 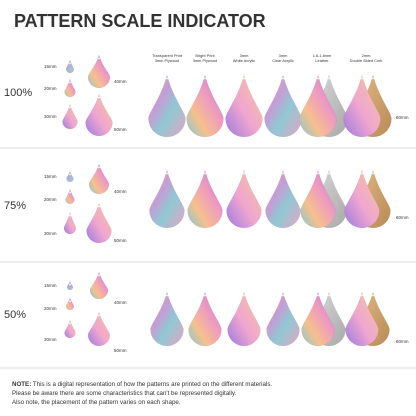 I want to click on size-label: 60mm, so click(x=402, y=217).